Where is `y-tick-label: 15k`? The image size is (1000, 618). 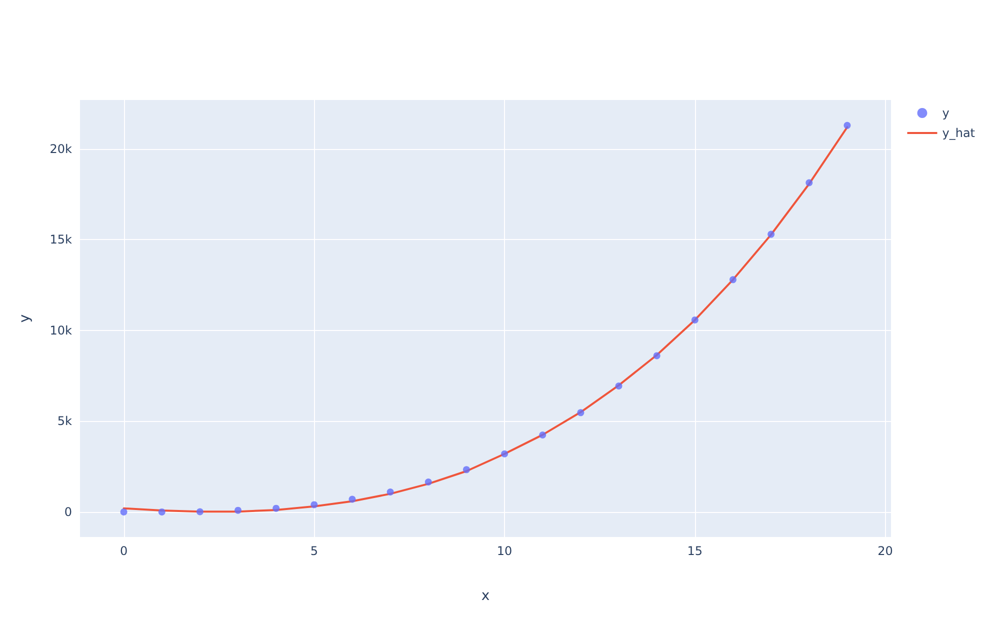 y-tick-label: 15k is located at coordinates (61, 239).